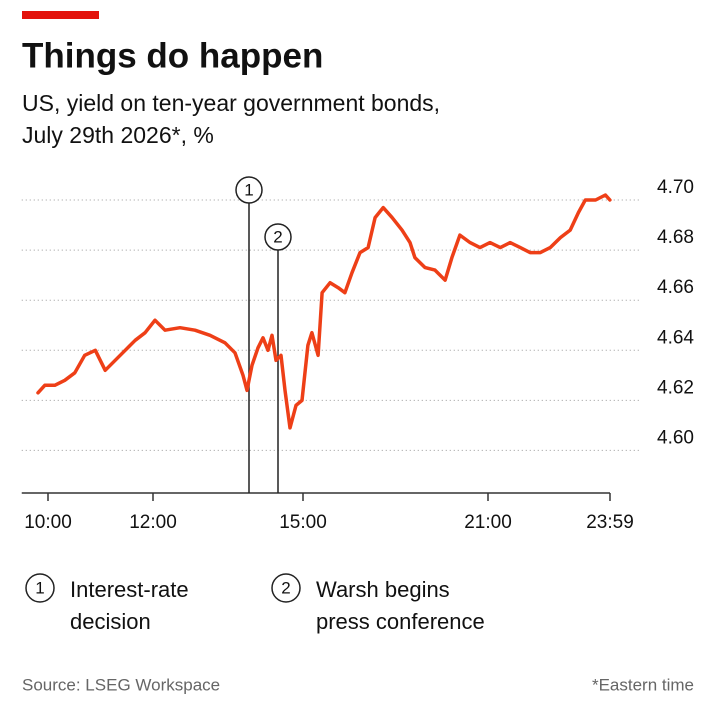 Image resolution: width=720 pixels, height=717 pixels. What do you see at coordinates (675, 287) in the screenshot?
I see `y-tick-label: 4.66` at bounding box center [675, 287].